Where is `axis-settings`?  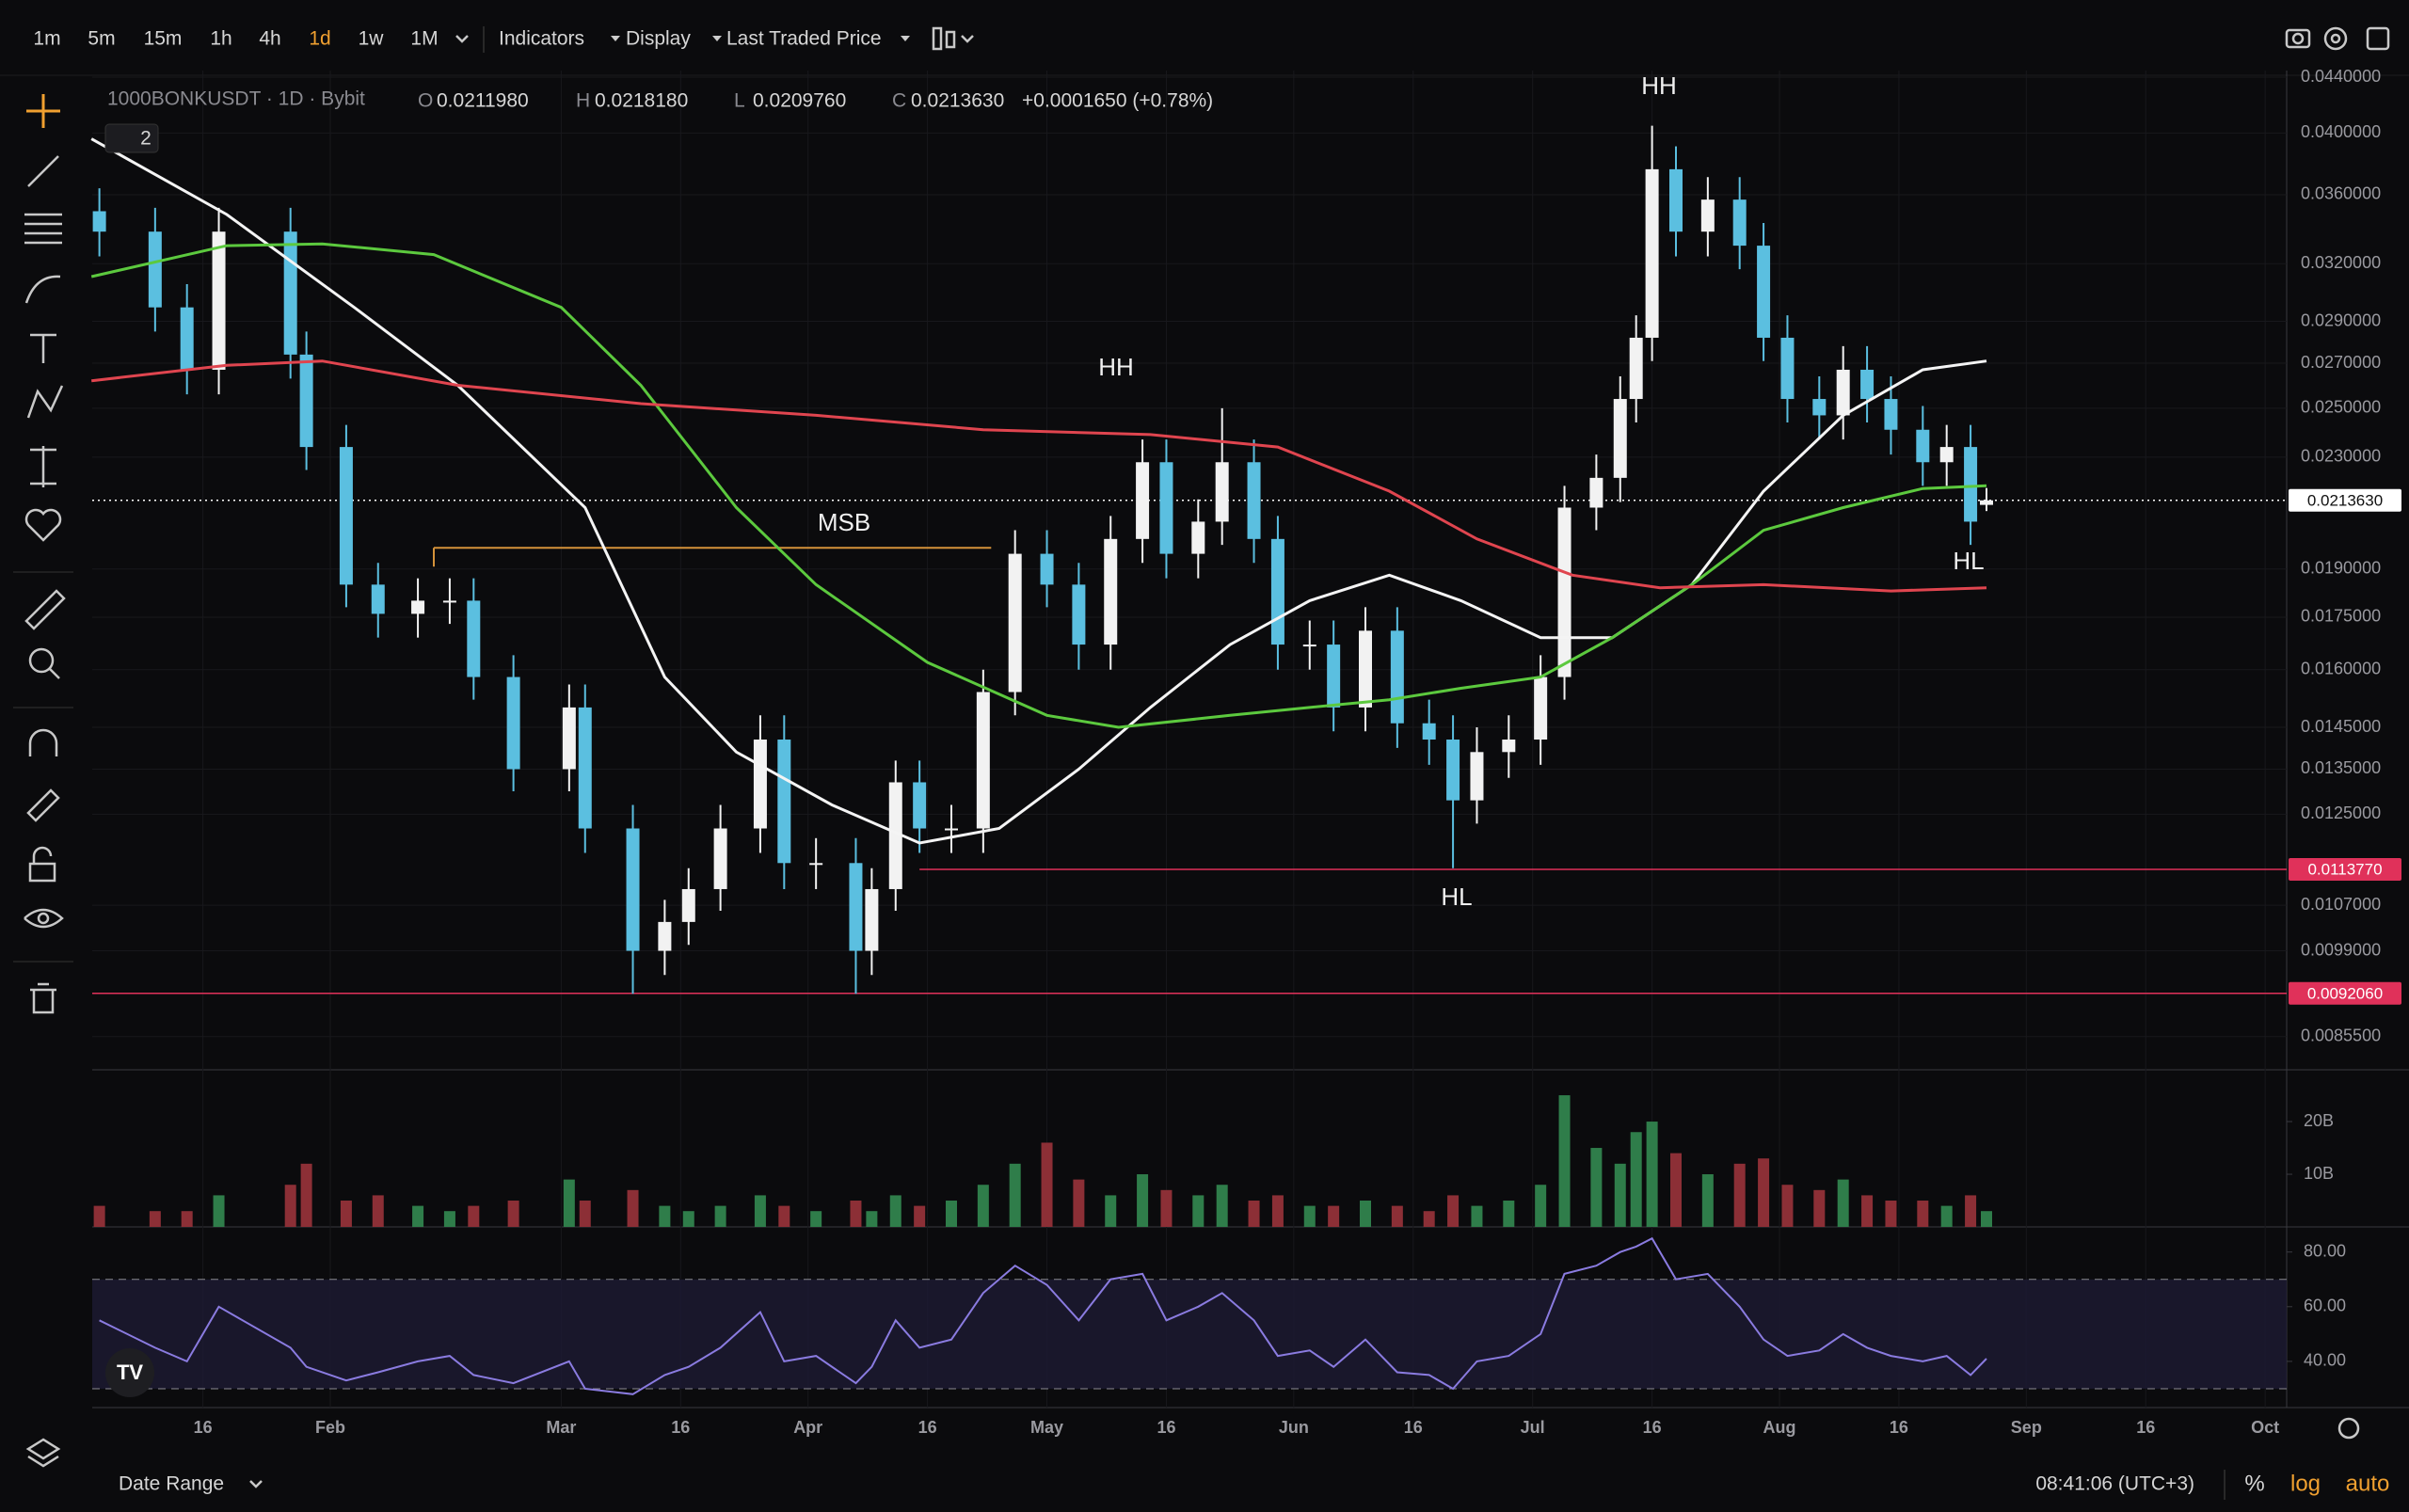 axis-settings is located at coordinates (2348, 1429).